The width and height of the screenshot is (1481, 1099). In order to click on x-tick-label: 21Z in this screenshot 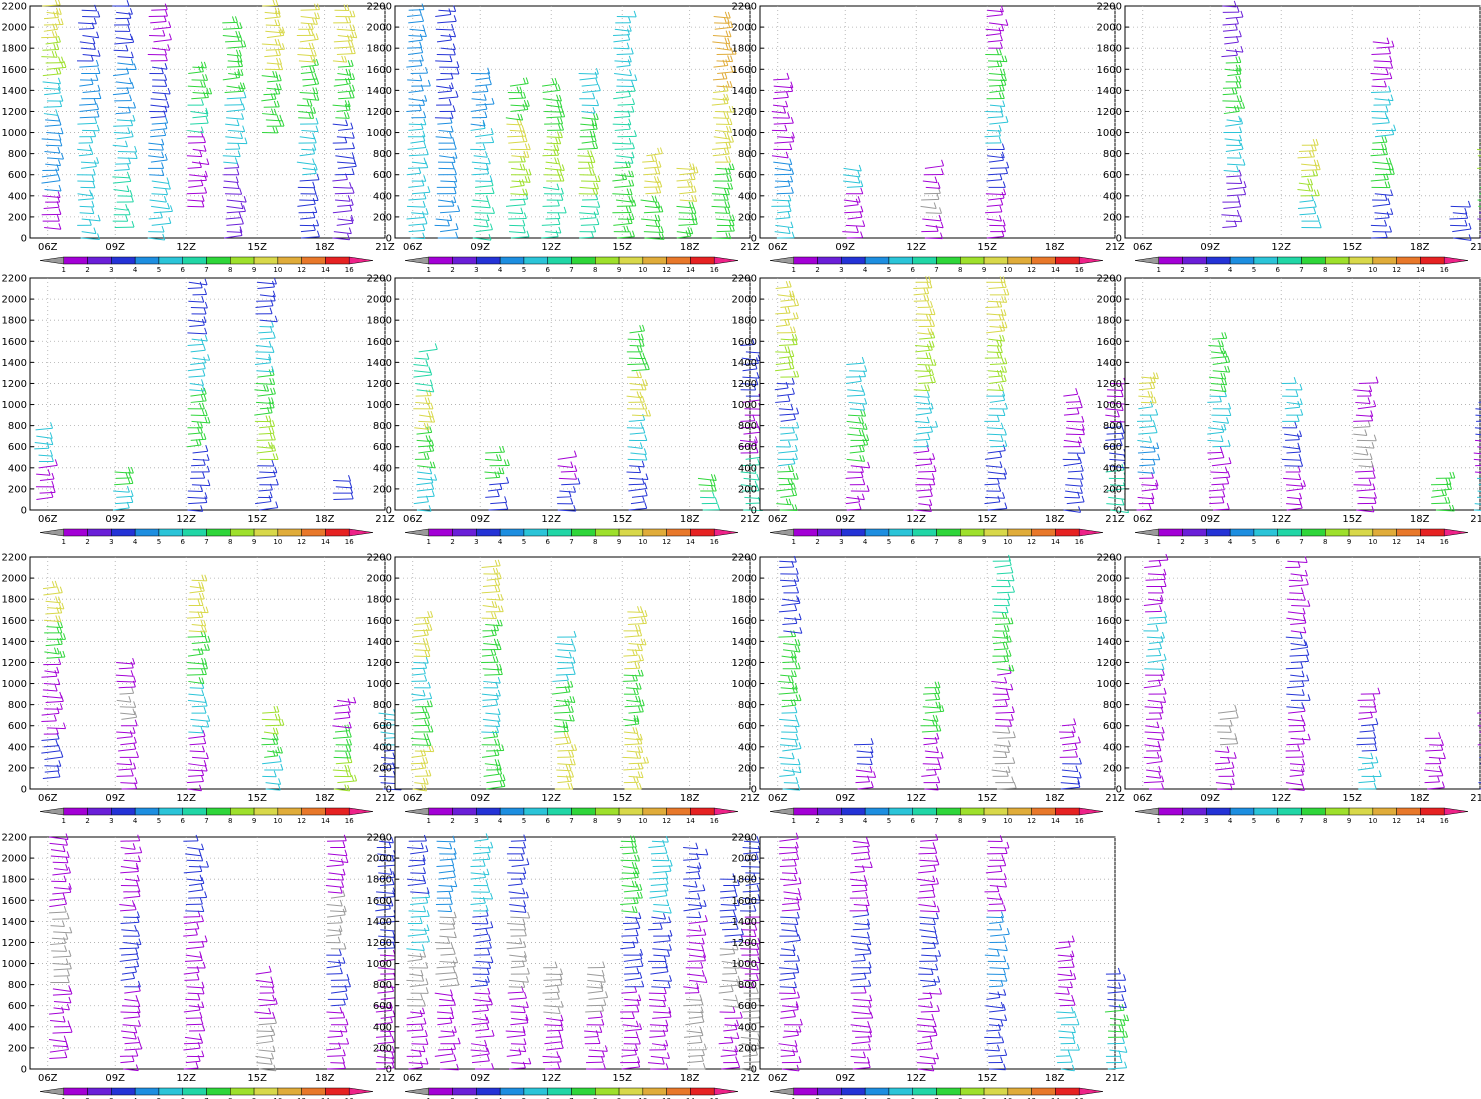, I will do `click(750, 247)`.